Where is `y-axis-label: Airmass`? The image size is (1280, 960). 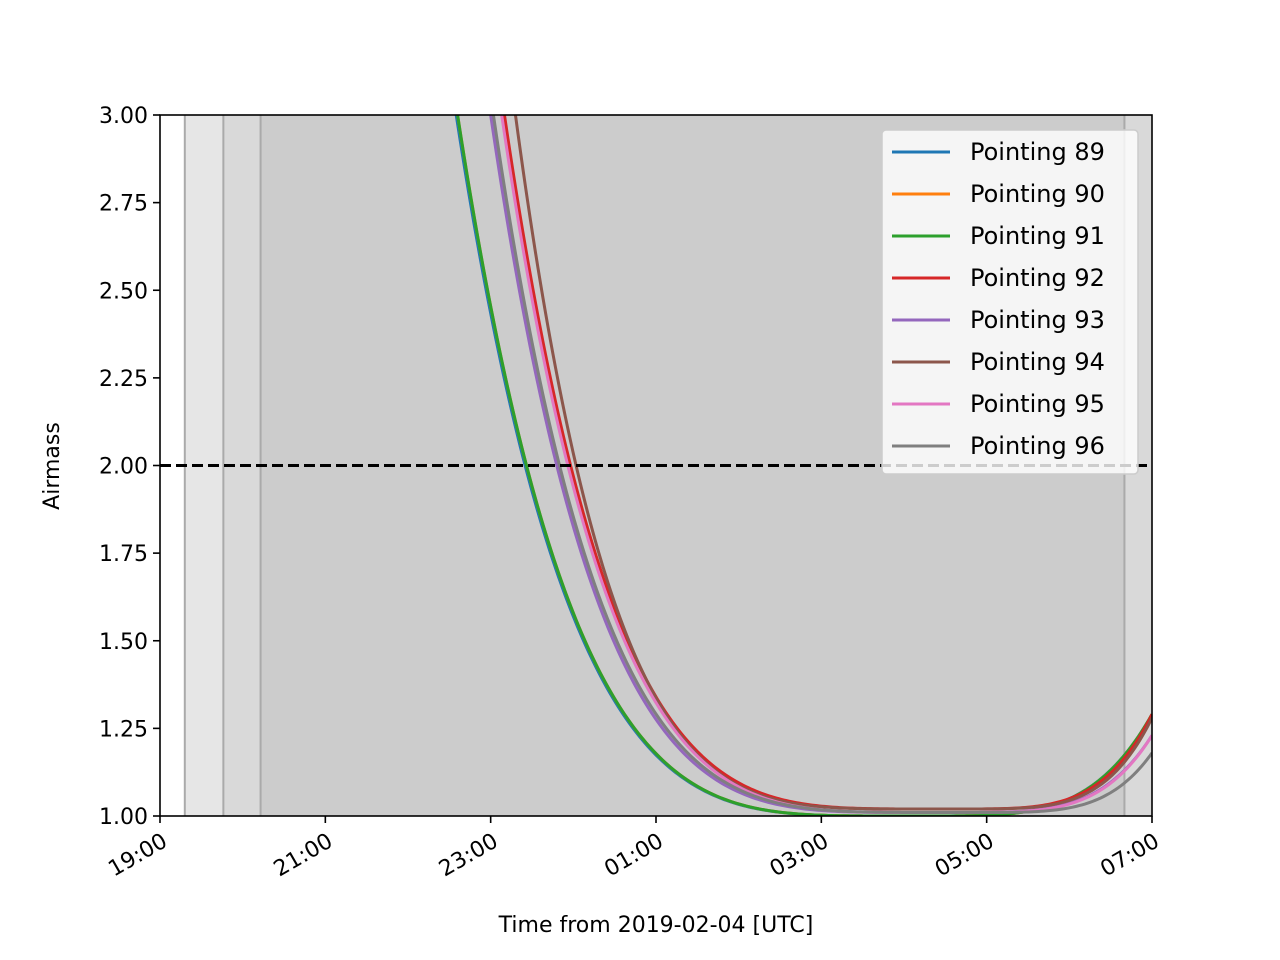
y-axis-label: Airmass is located at coordinates (52, 466).